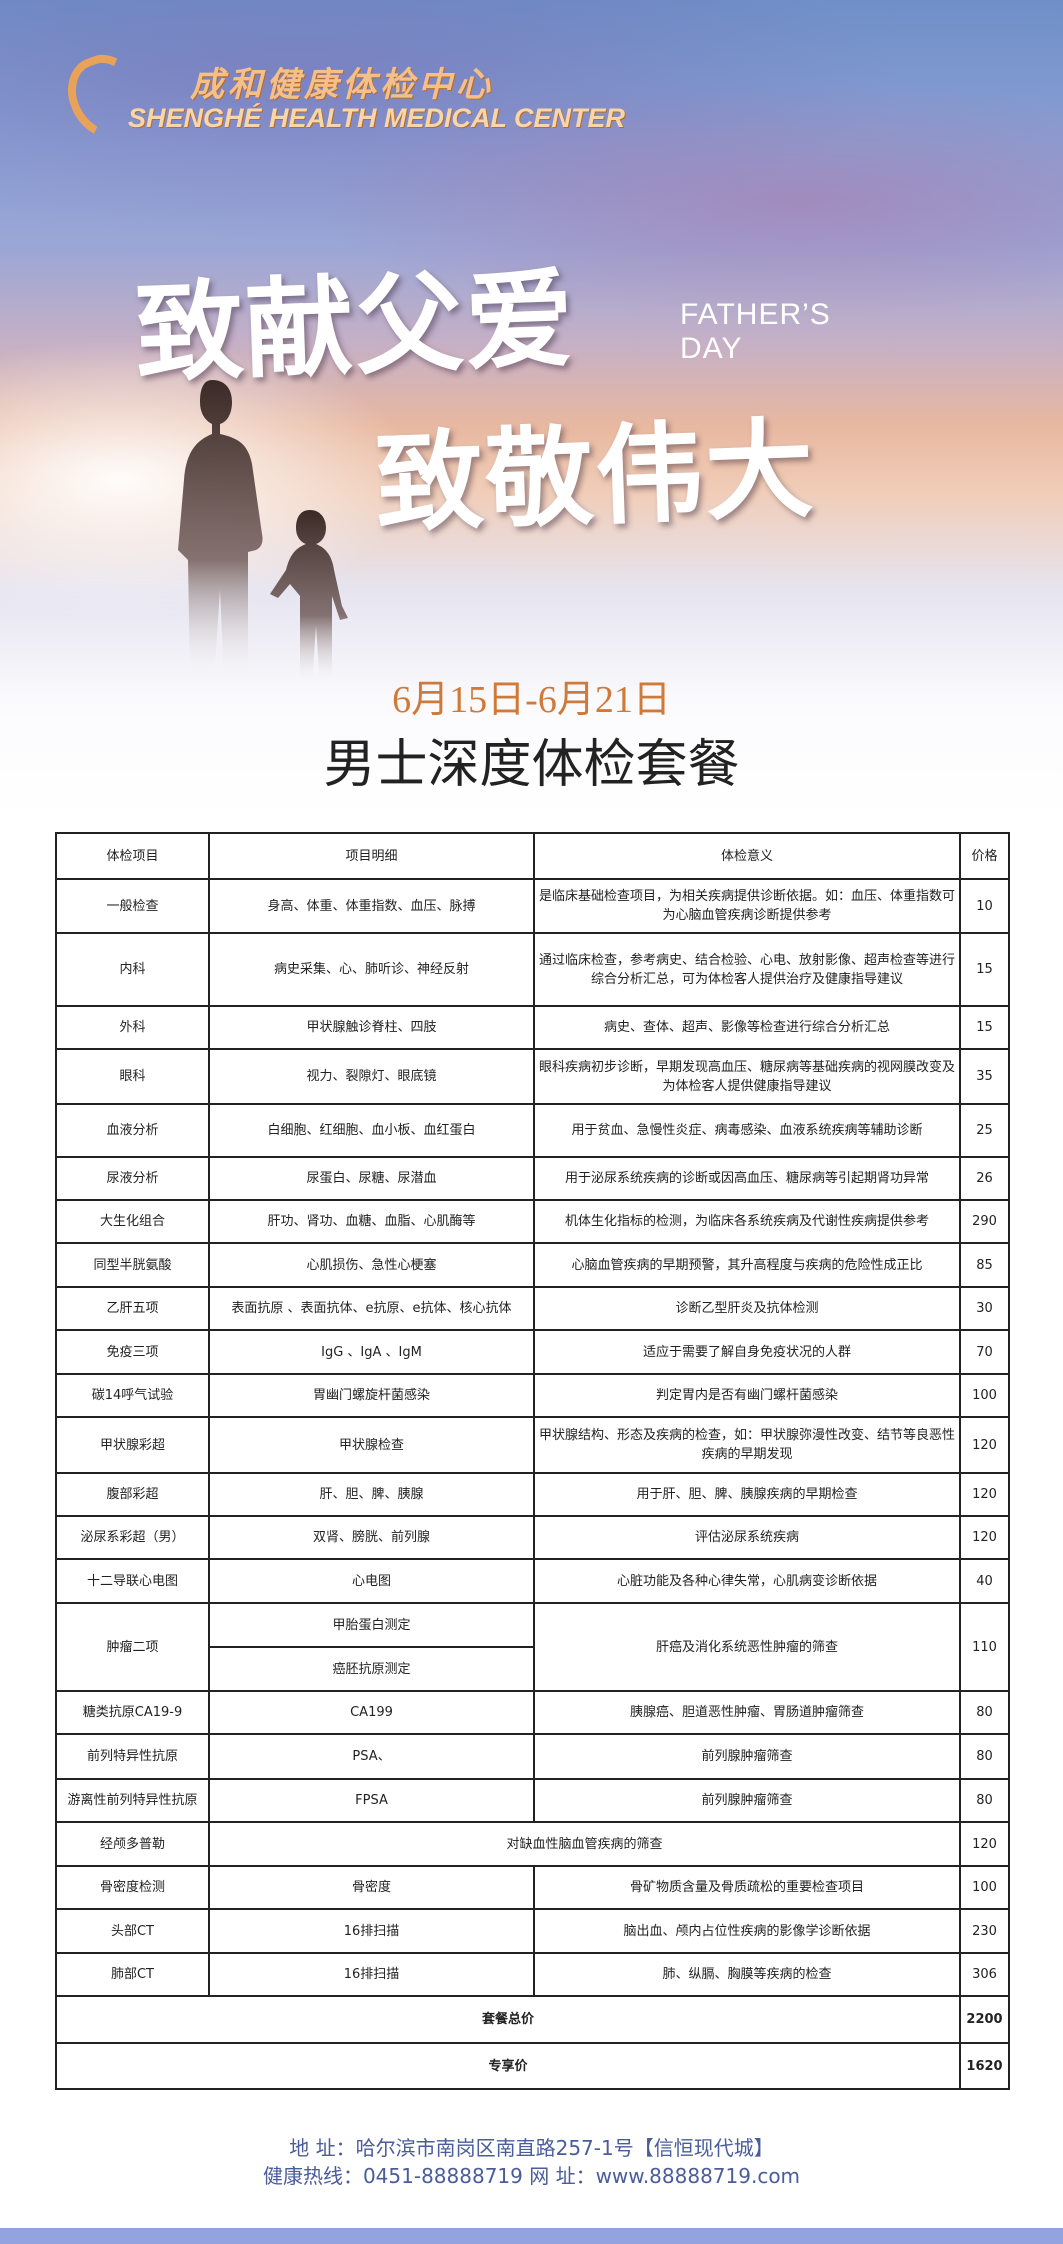 This screenshot has height=2244, width=1063. What do you see at coordinates (132, 1756) in the screenshot?
I see `cell-item: 前列特异性抗原` at bounding box center [132, 1756].